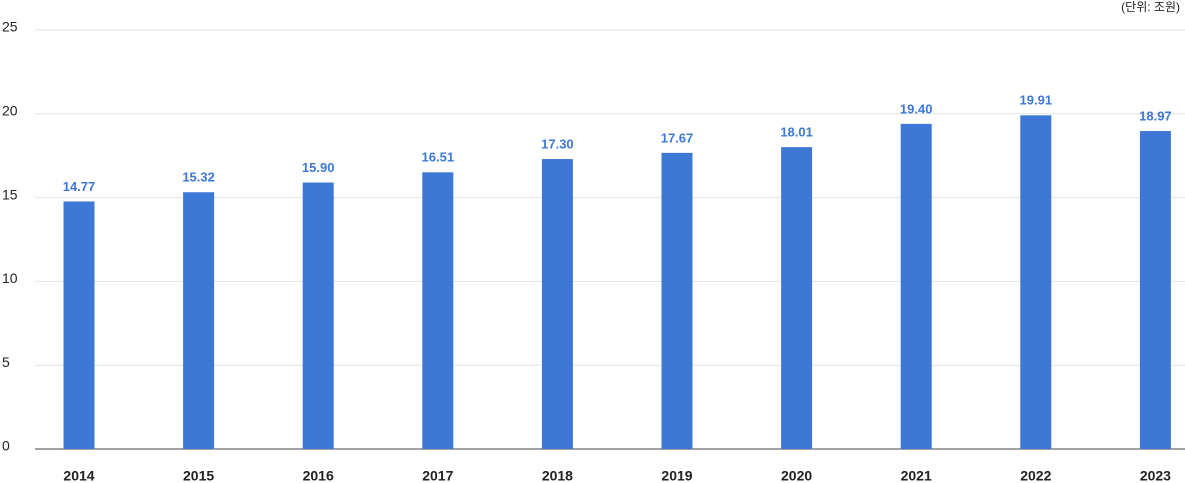 The image size is (1185, 483). What do you see at coordinates (1155, 116) in the screenshot?
I see `value-label: 18.97` at bounding box center [1155, 116].